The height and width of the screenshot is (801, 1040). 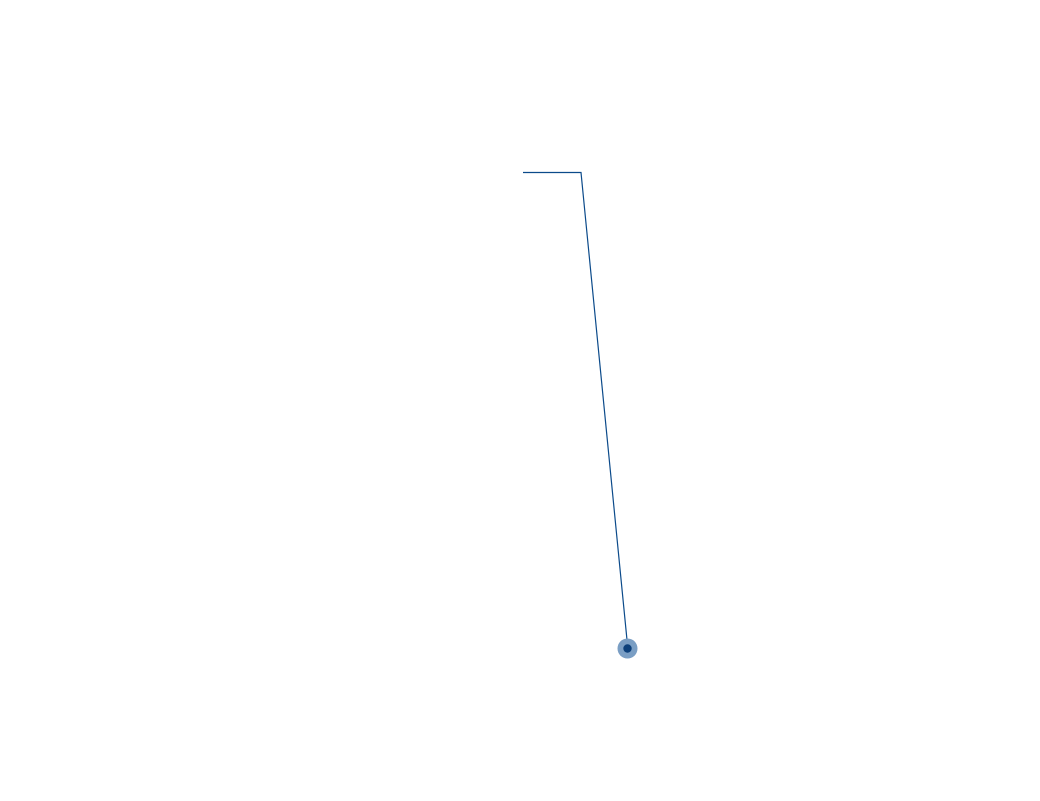 What do you see at coordinates (575, 406) in the screenshot?
I see `callout-leader-line` at bounding box center [575, 406].